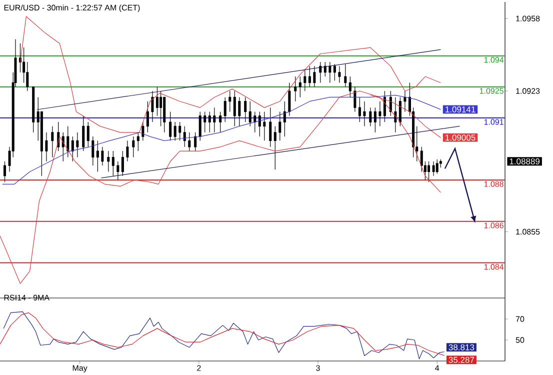  Describe the element at coordinates (494, 60) in the screenshot. I see `ref-line-label: 1.094` at that location.